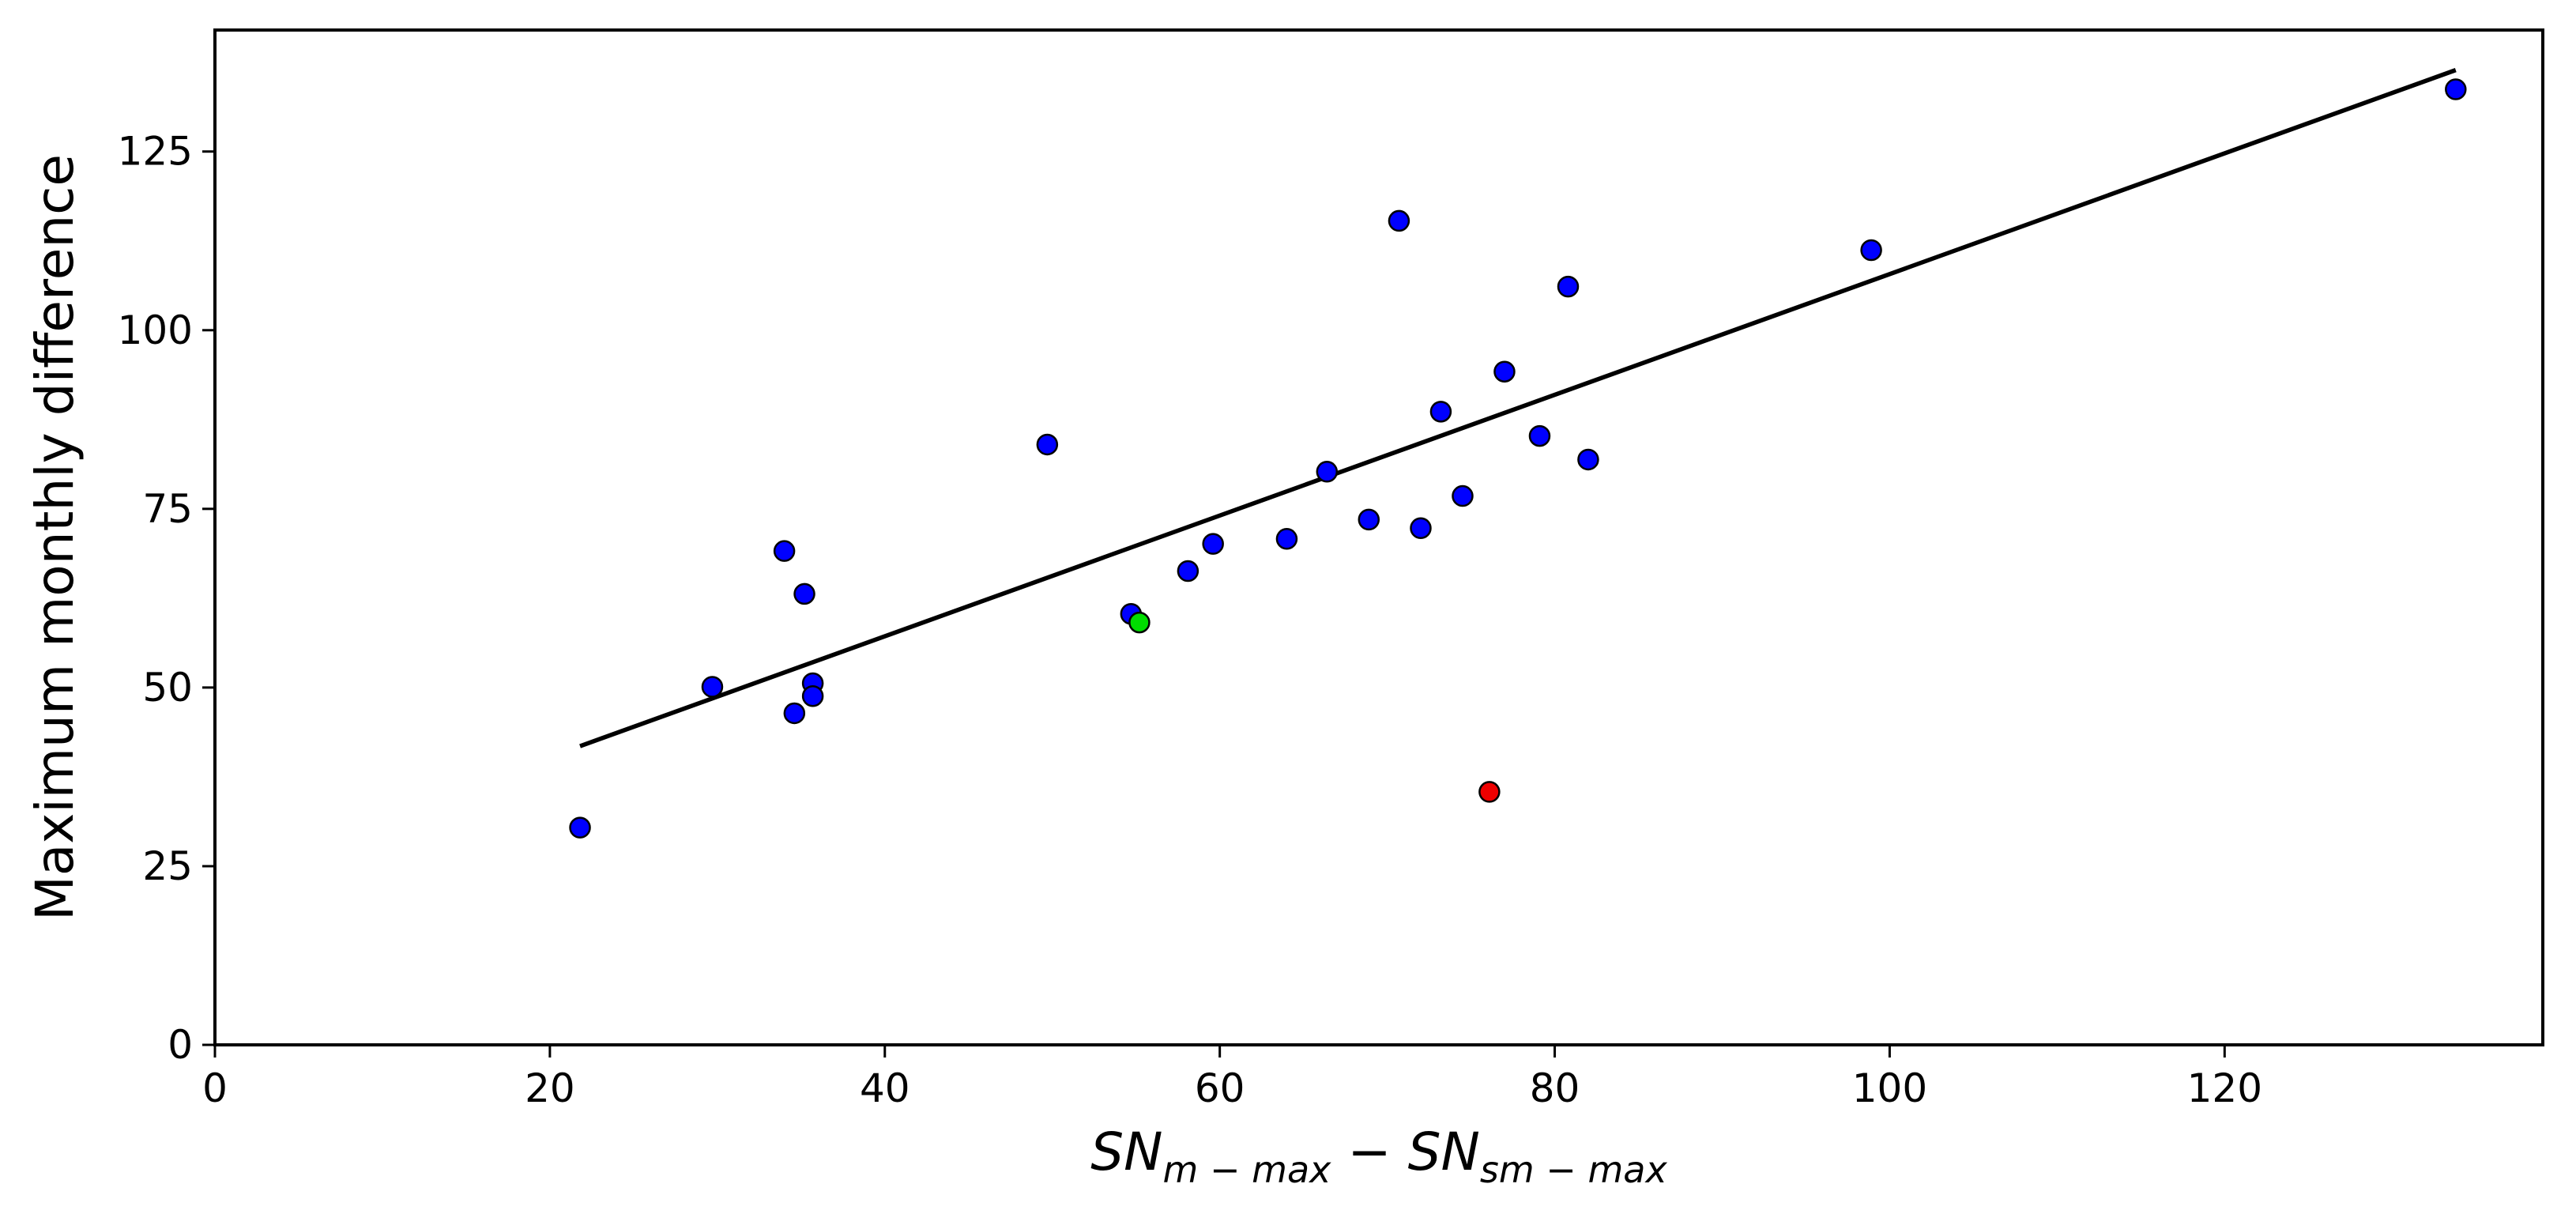 The image size is (2576, 1214). I want to click on x-axis-ticks: 0 20 40 60 80 100 120, so click(1232, 1078).